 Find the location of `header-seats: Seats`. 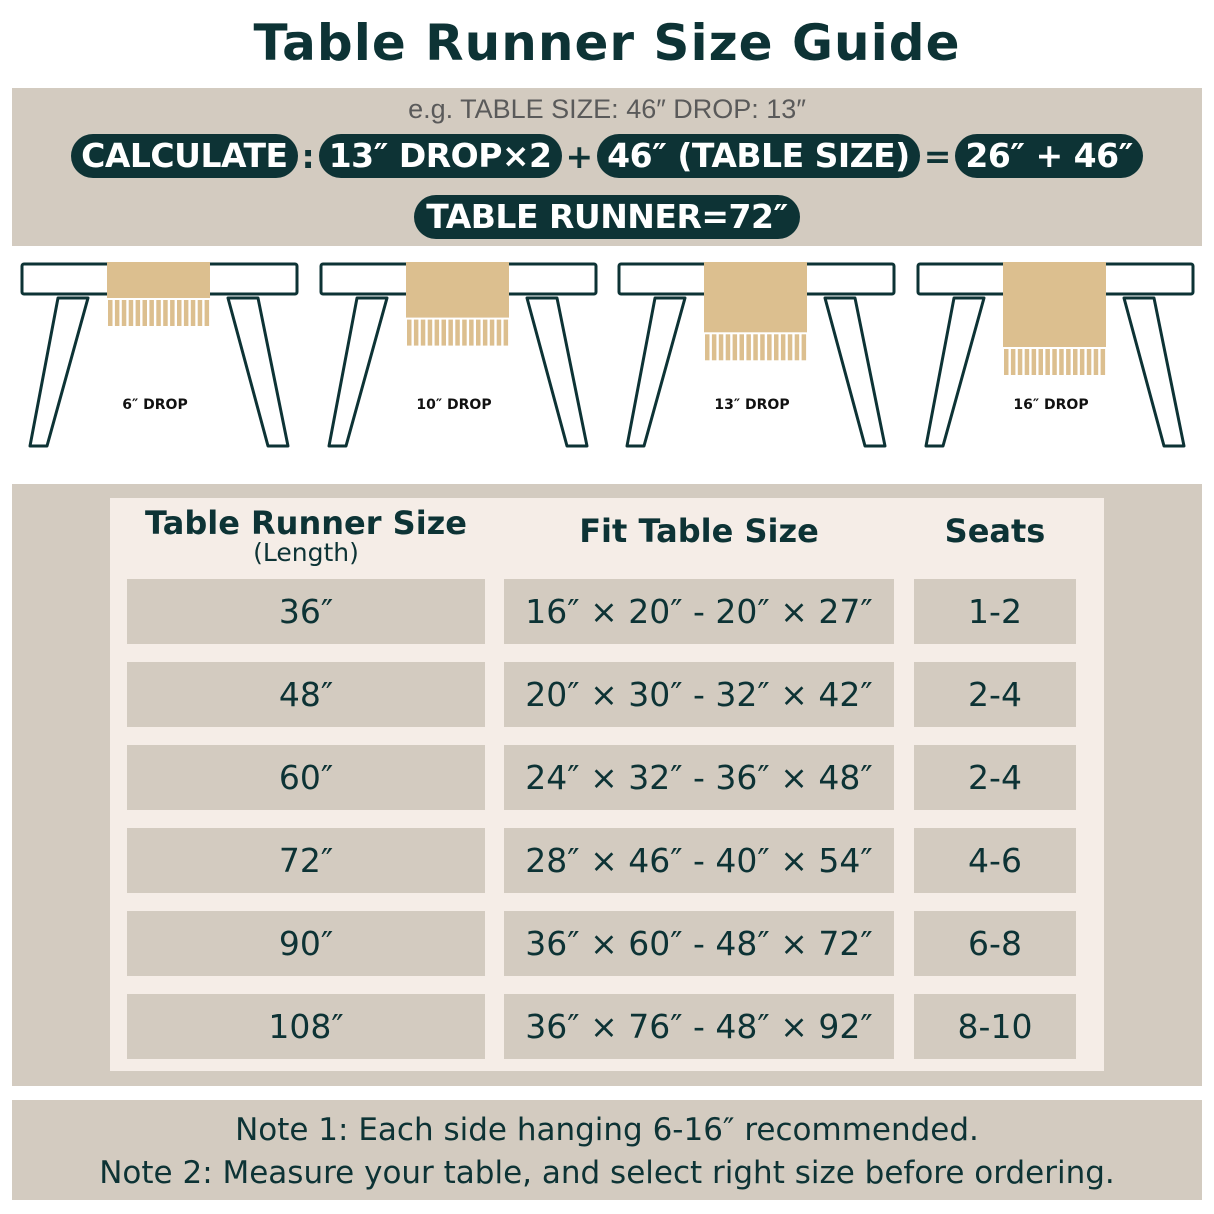

header-seats: Seats is located at coordinates (995, 531).